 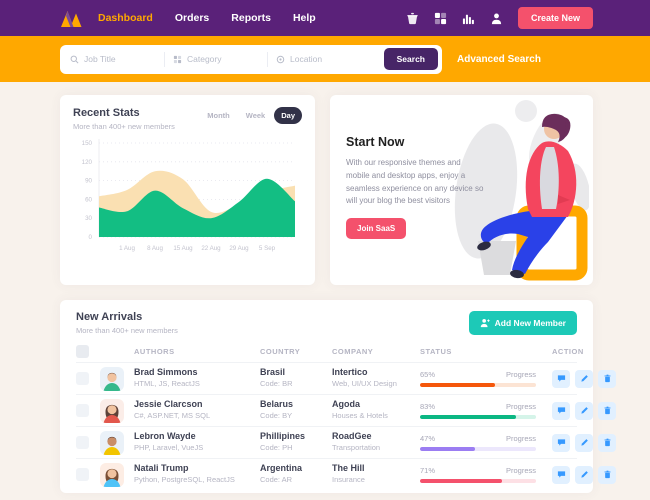 What do you see at coordinates (486, 378) in the screenshot?
I see `status-cell: 65% Progress` at bounding box center [486, 378].